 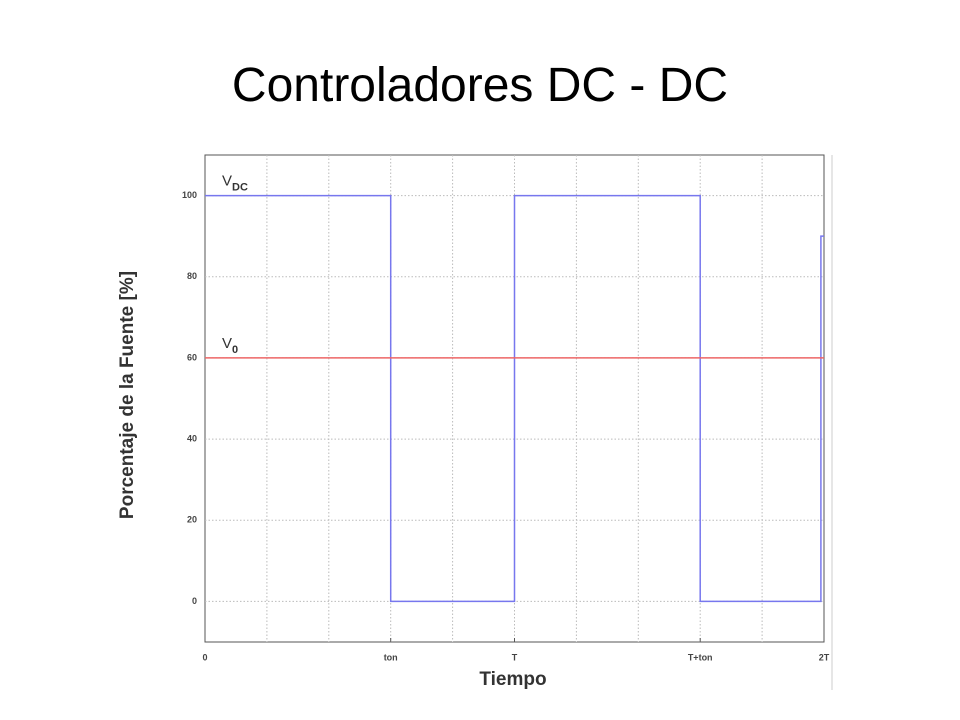 What do you see at coordinates (235, 350) in the screenshot?
I see `annotation-subscript: 0` at bounding box center [235, 350].